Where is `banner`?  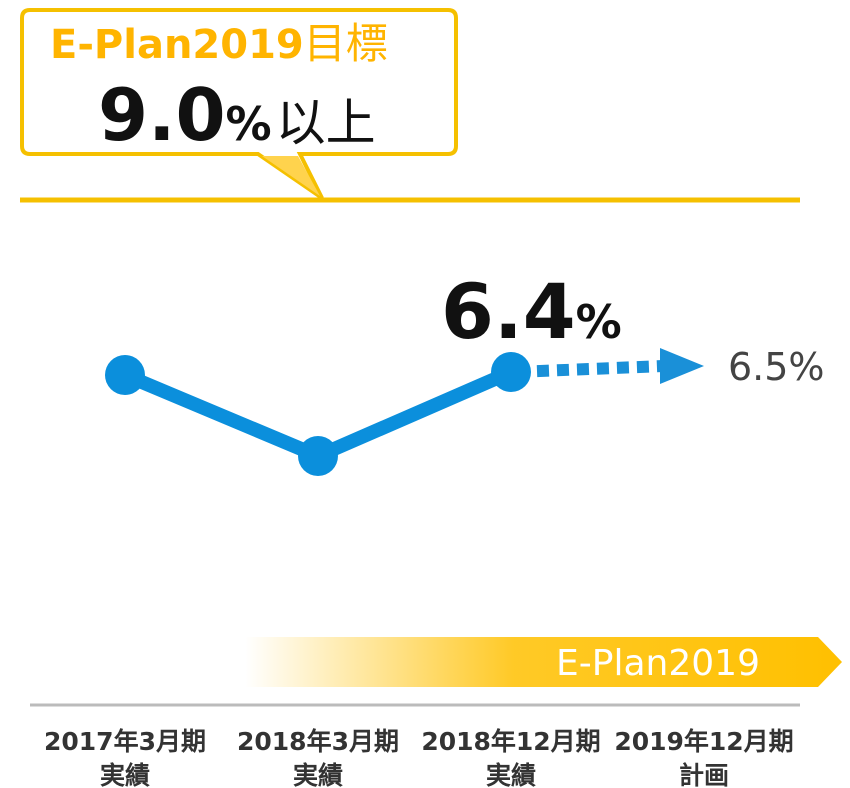
banner is located at coordinates (543, 662).